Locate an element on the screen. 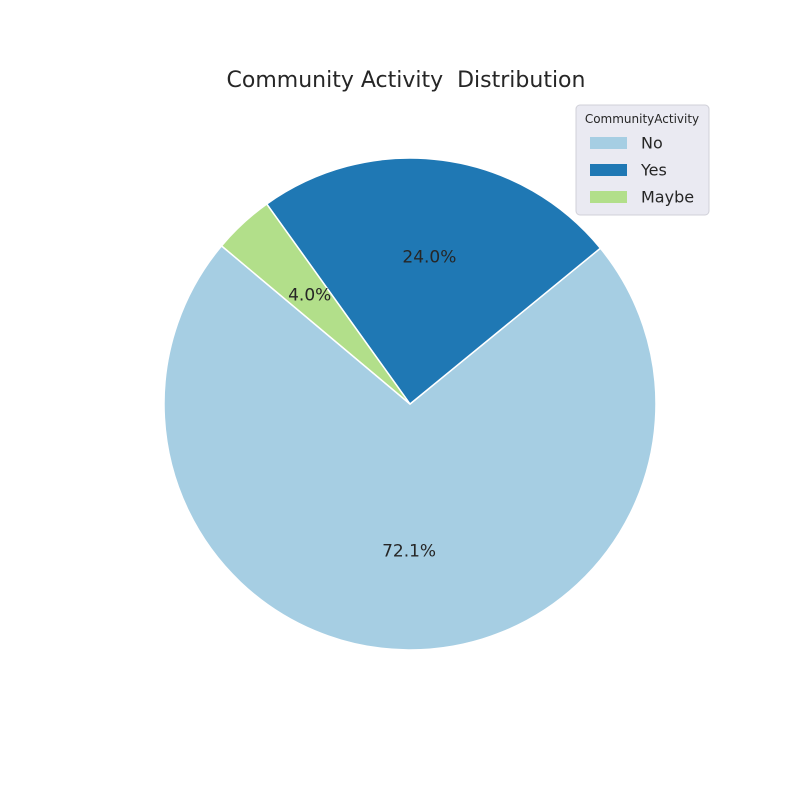 The width and height of the screenshot is (800, 800). pie-label-maybe: 4.0% is located at coordinates (309, 296).